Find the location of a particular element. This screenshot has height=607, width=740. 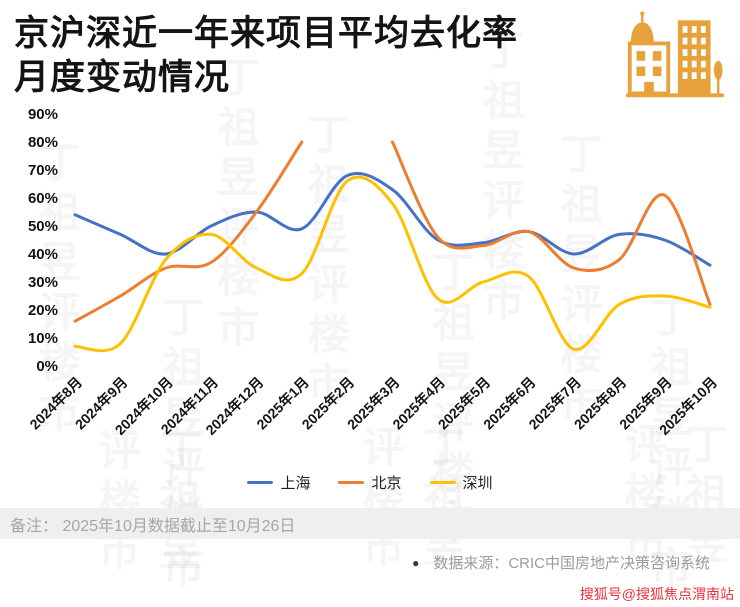

page-title: 京沪深近一年来项目平均去化率 月度变动情况 is located at coordinates (369, 56).